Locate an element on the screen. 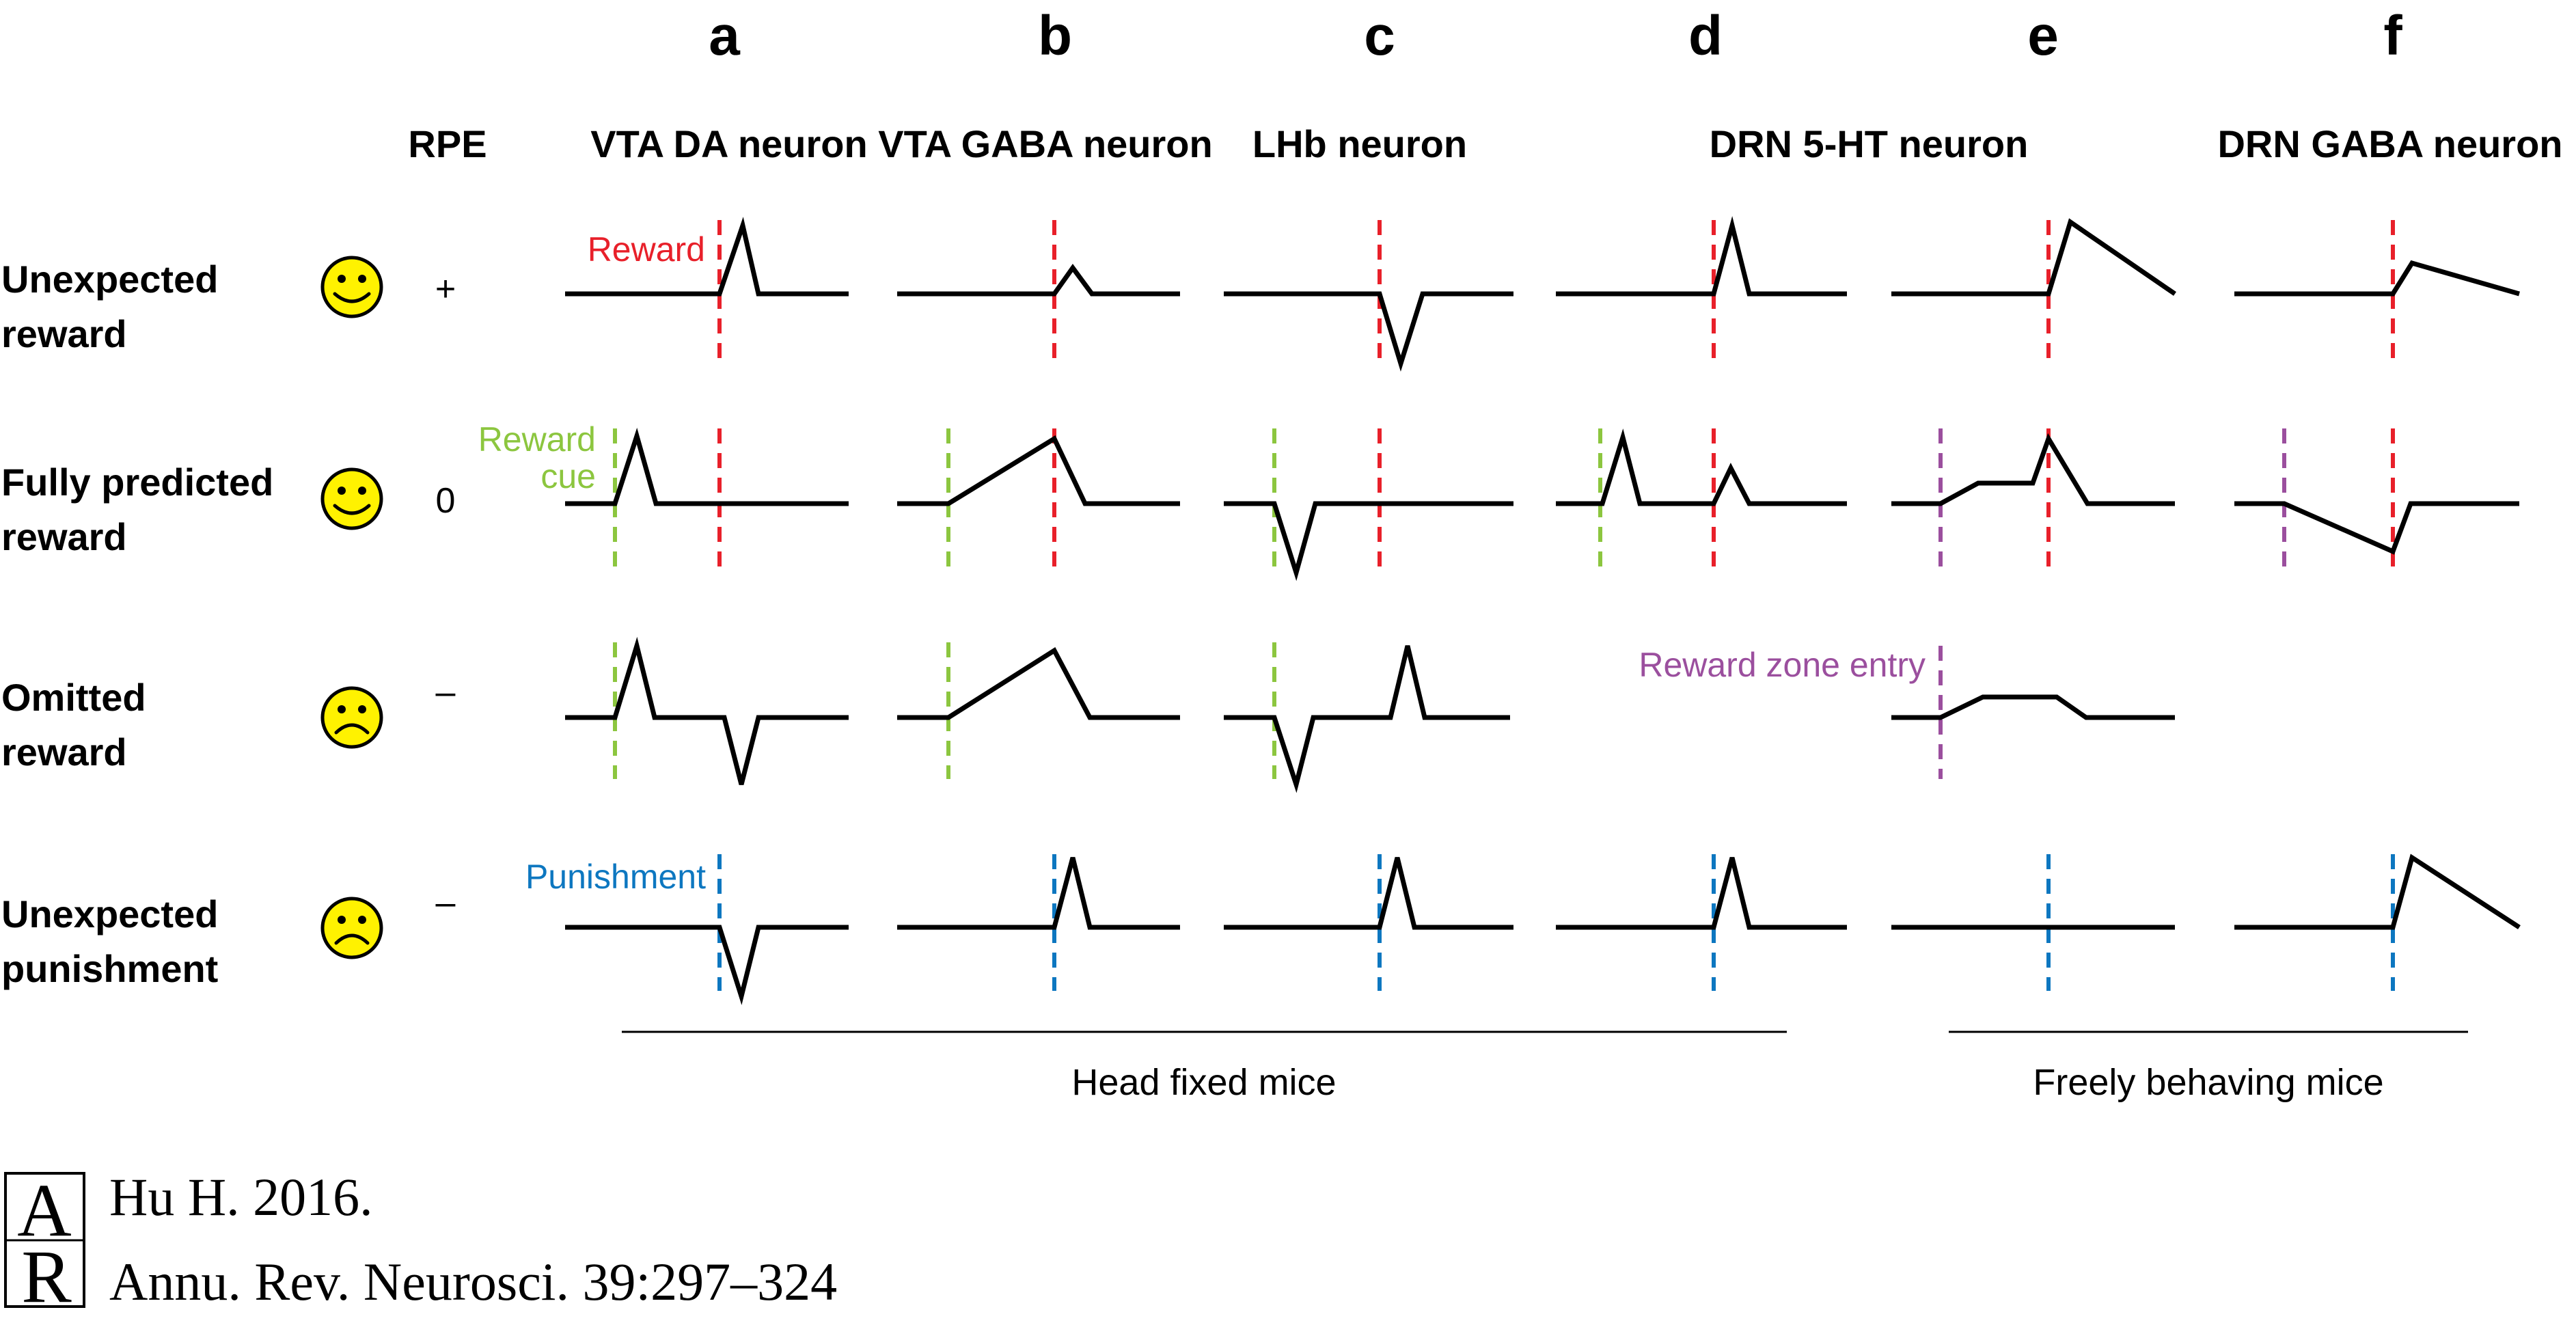 This screenshot has height=1325, width=2576. row-1-traces is located at coordinates (1542, 294).